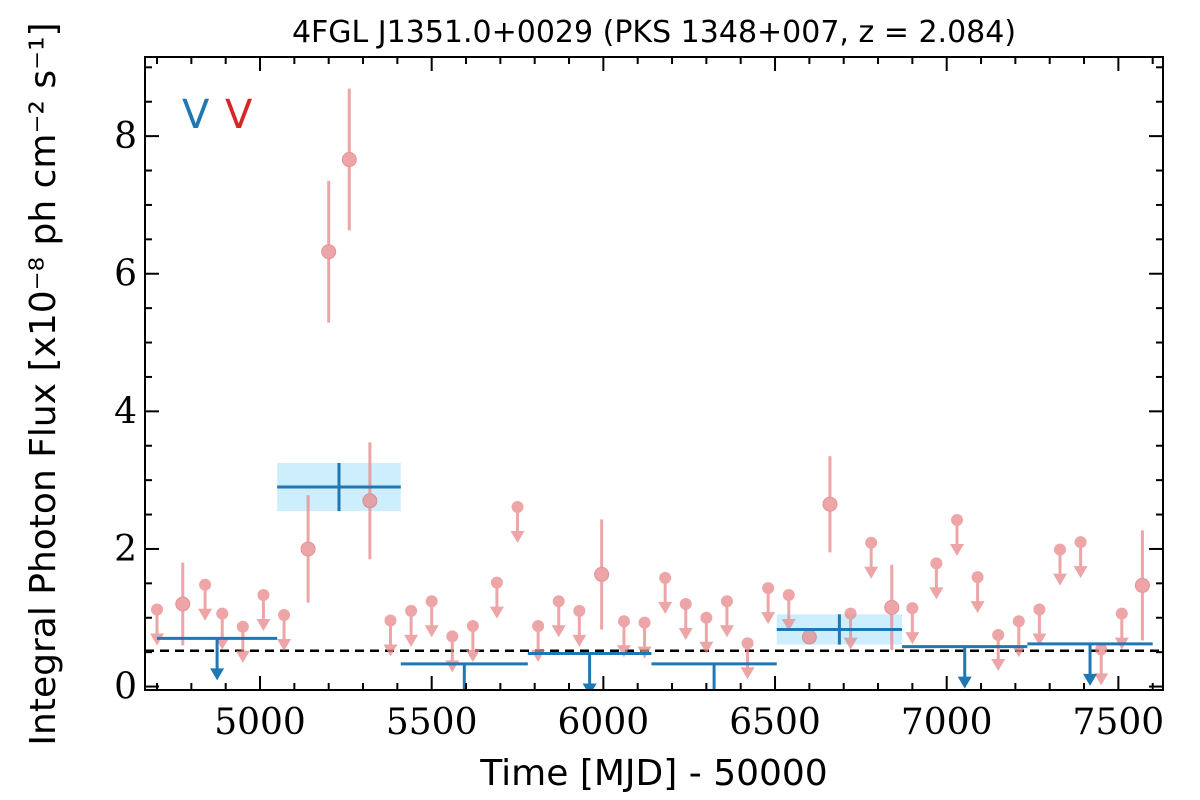 The image size is (1200, 800). What do you see at coordinates (432, 722) in the screenshot?
I see `x-tick-label: 5500` at bounding box center [432, 722].